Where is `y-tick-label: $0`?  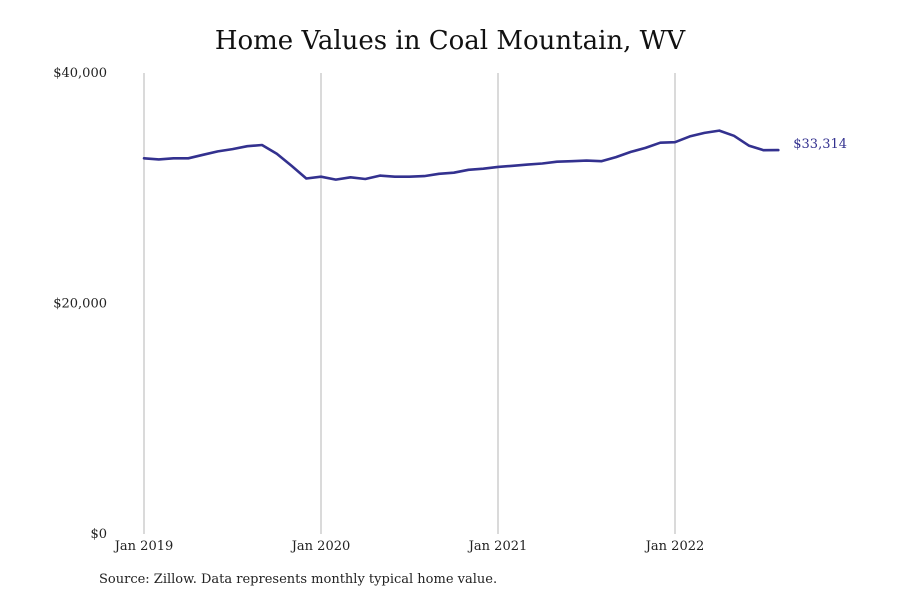
y-tick-label: $0 is located at coordinates (98, 534).